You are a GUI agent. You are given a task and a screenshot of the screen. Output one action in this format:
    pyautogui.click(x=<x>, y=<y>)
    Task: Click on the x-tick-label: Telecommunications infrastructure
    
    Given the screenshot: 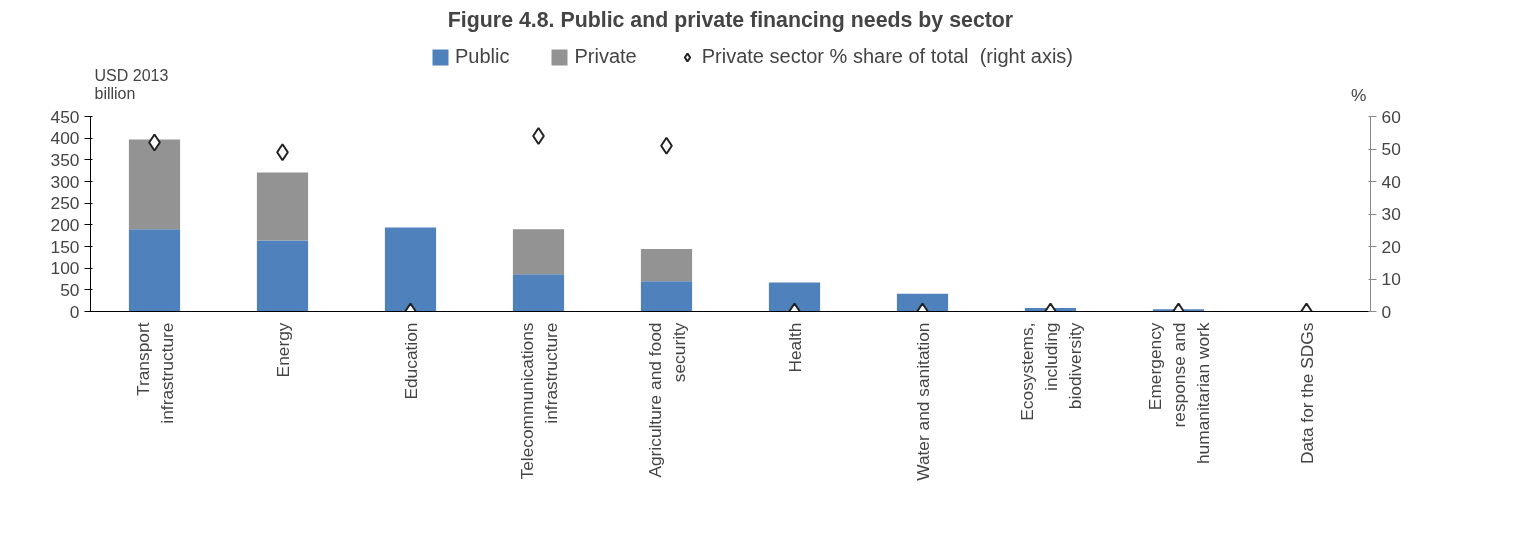 What is the action you would take?
    pyautogui.click(x=538, y=401)
    